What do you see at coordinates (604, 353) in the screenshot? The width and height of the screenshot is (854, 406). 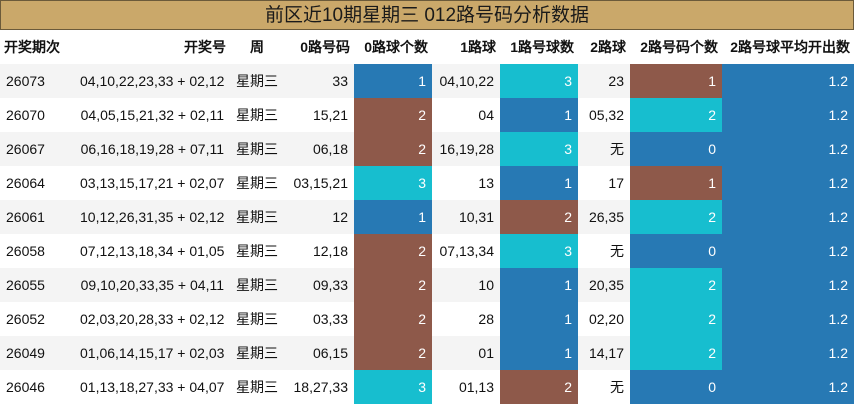 I see `cell-route2-numbers: 14,17` at bounding box center [604, 353].